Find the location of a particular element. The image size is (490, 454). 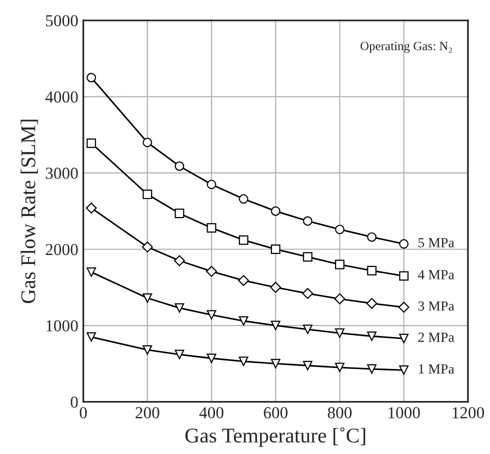

y-tick-label: 3000 is located at coordinates (62, 173).